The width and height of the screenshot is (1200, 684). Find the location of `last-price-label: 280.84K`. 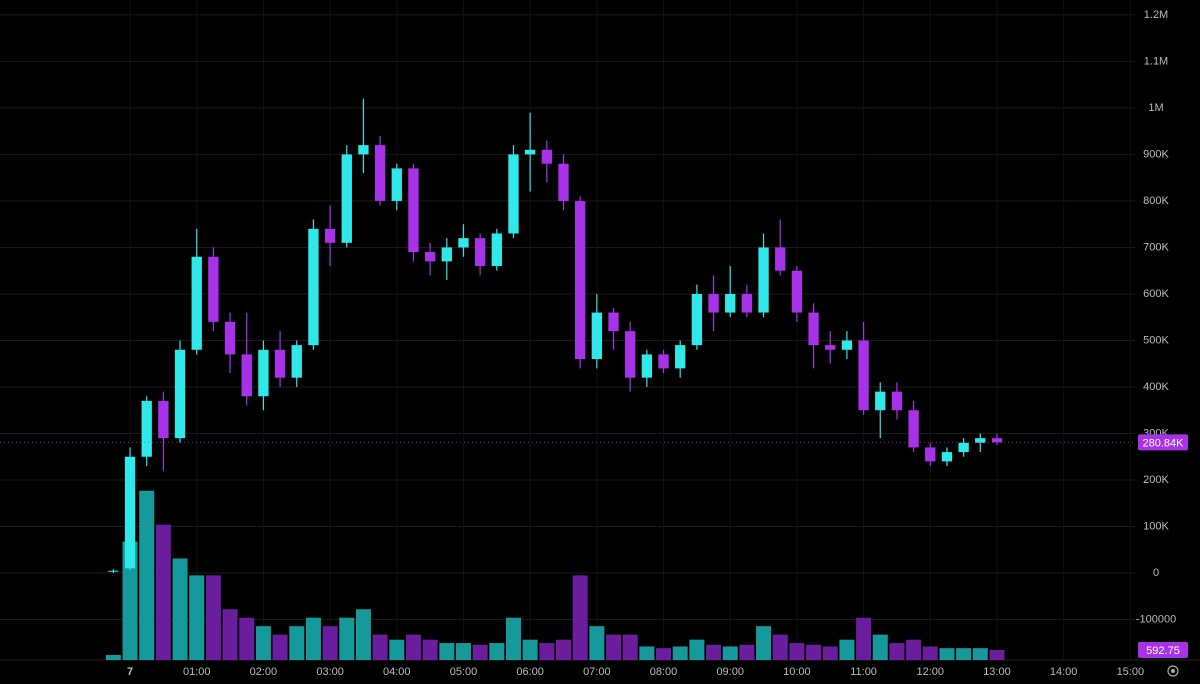

last-price-label: 280.84K is located at coordinates (1164, 443).